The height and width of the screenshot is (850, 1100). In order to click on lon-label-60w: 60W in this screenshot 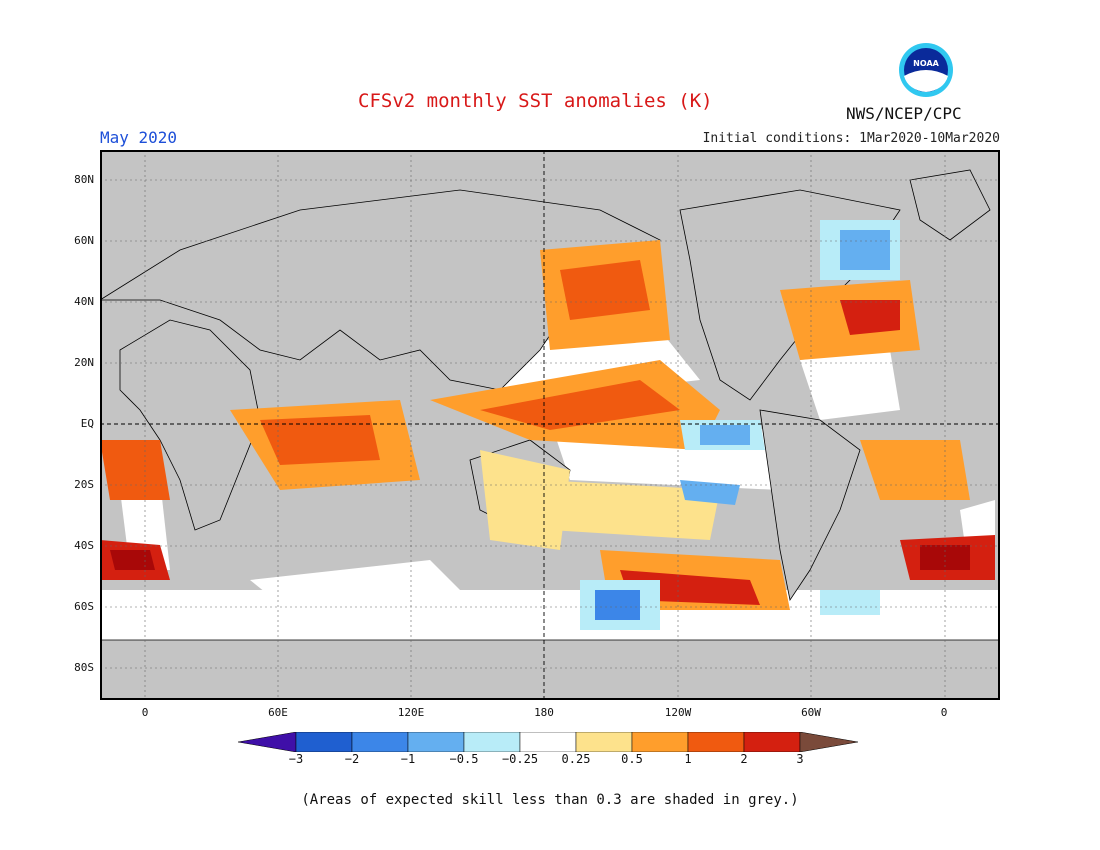, I will do `click(811, 712)`.